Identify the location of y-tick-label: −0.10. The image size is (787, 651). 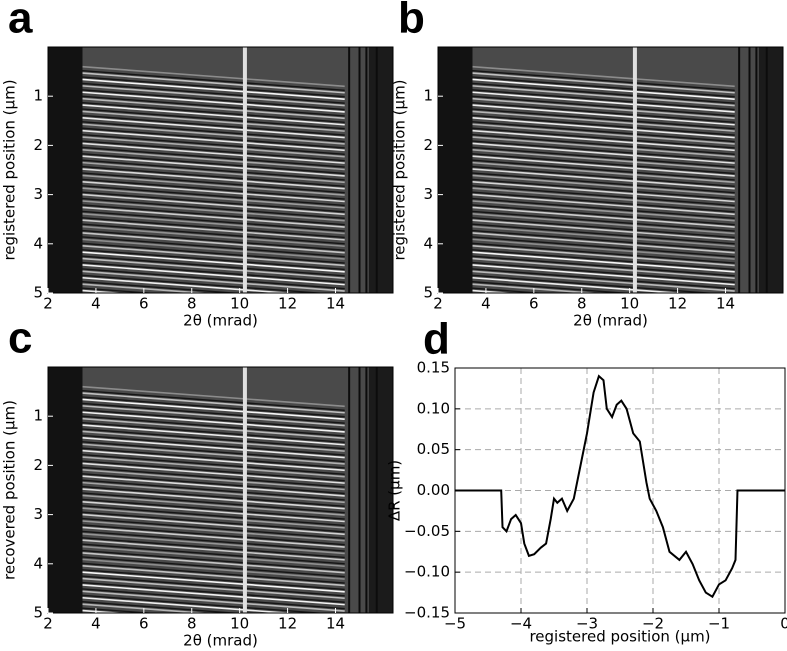
(427, 572).